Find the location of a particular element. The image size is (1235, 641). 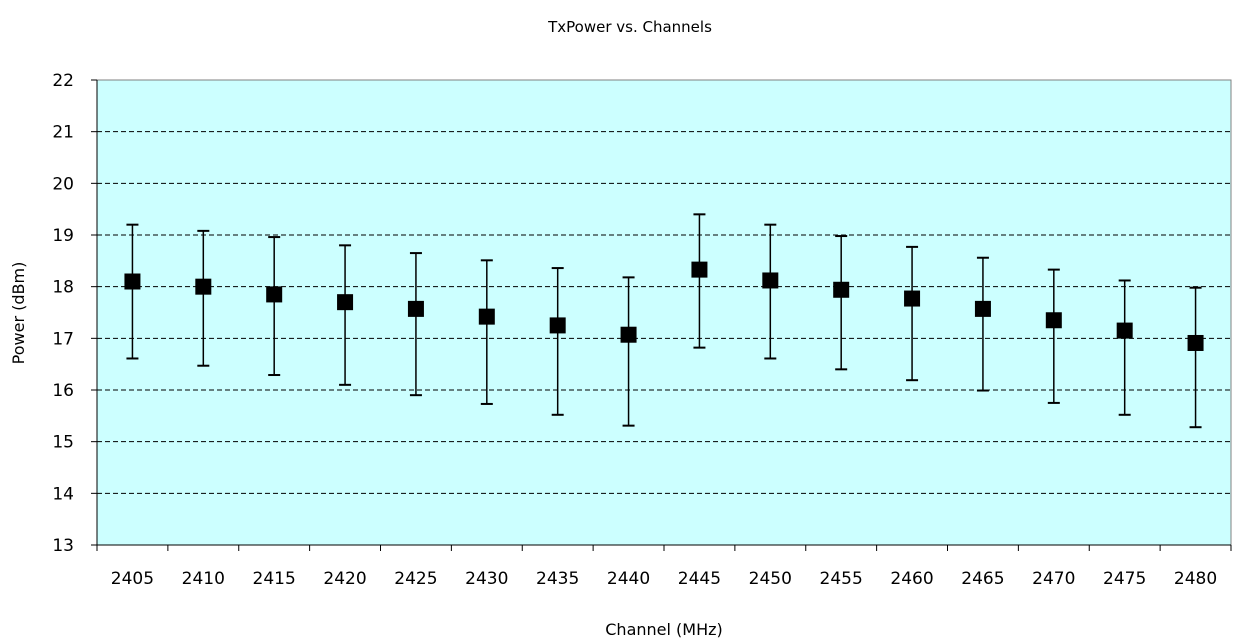

x-axis-title: Channel (MHz) is located at coordinates (664, 629).